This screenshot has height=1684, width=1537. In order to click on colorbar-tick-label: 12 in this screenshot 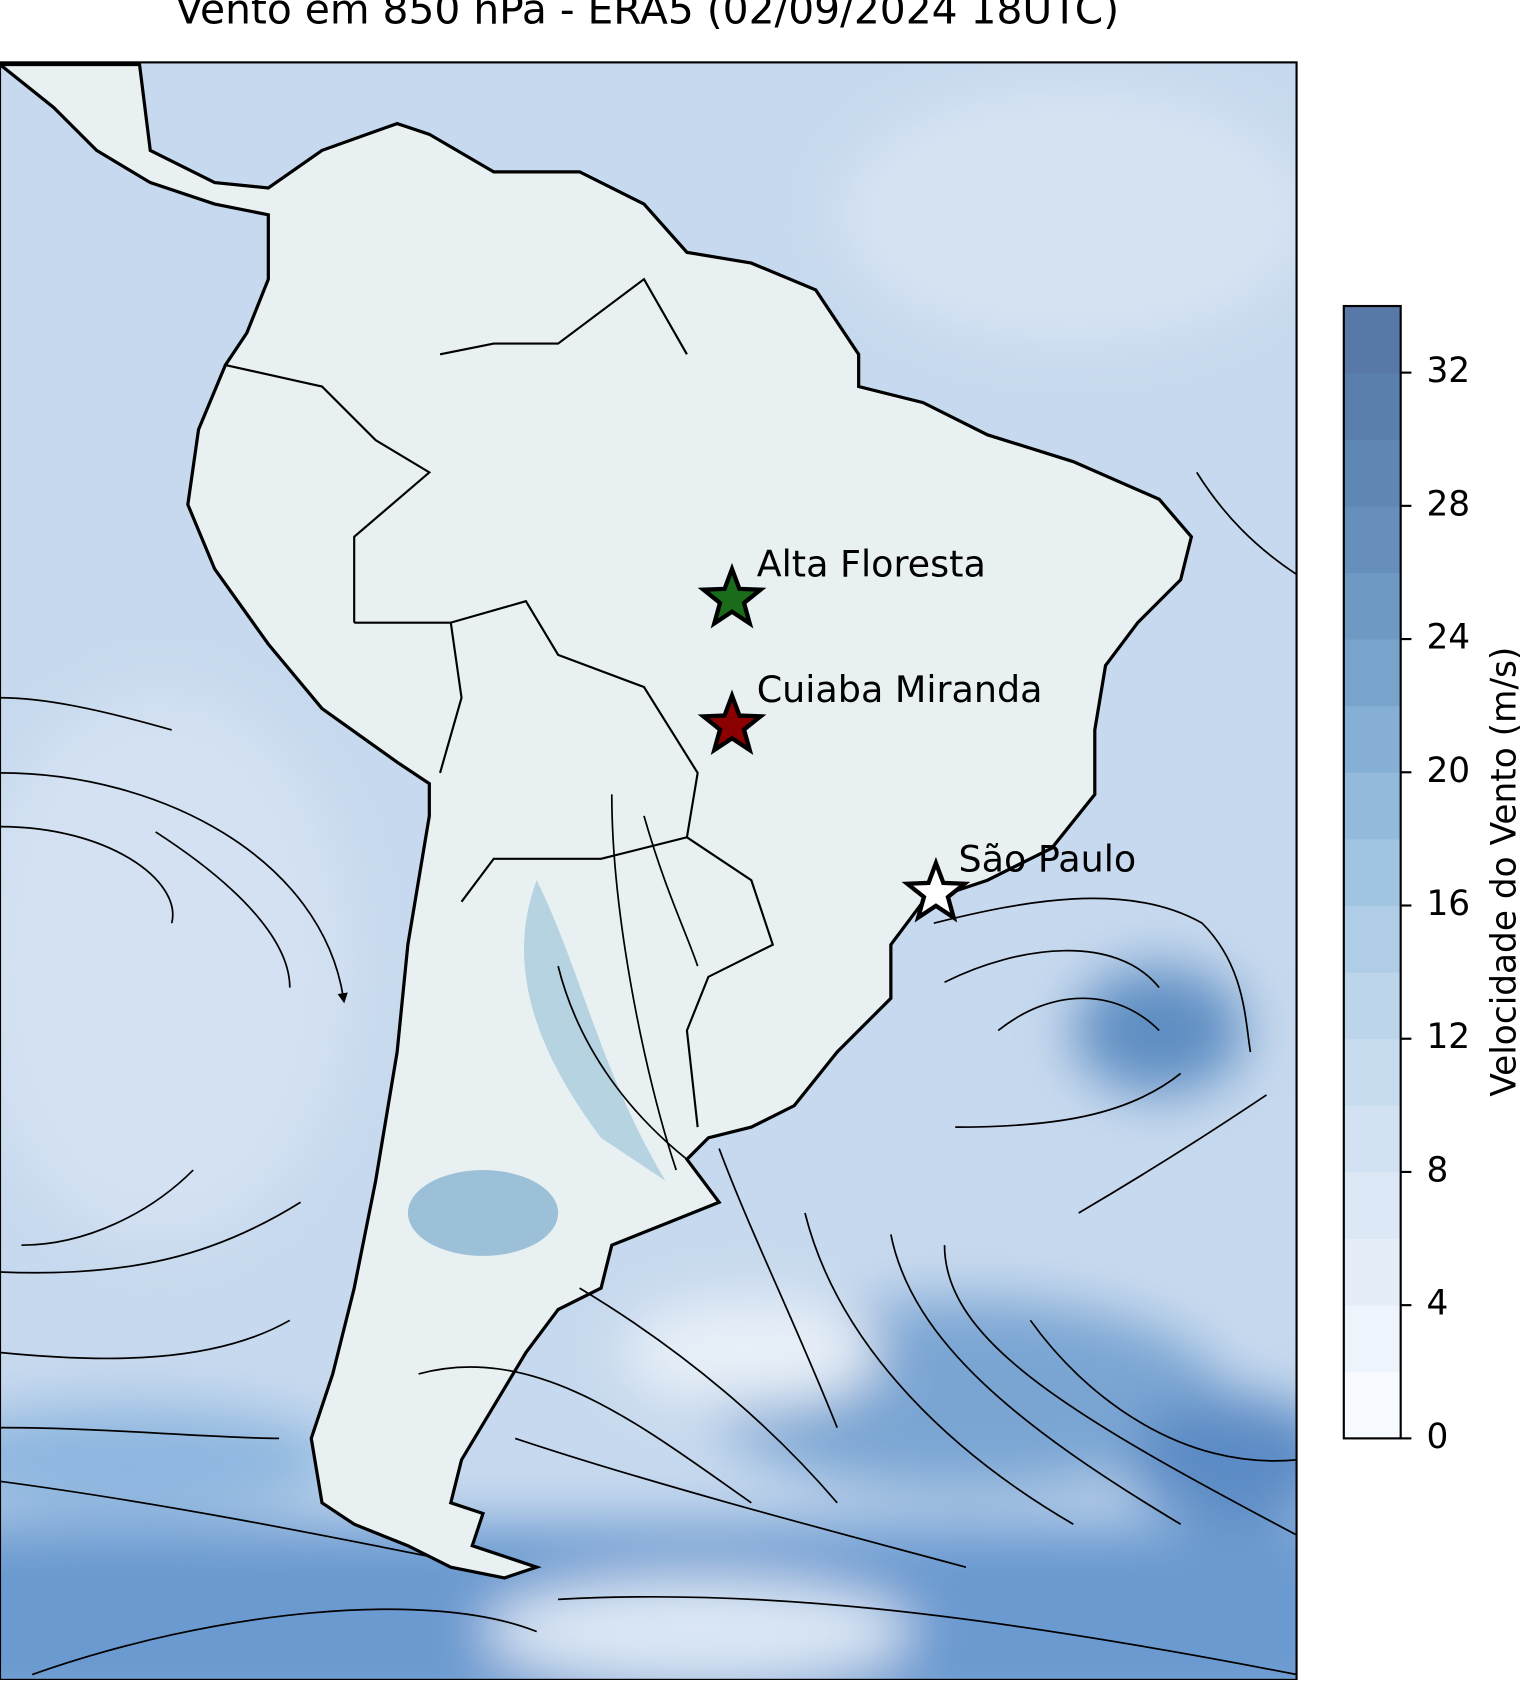, I will do `click(1448, 1037)`.